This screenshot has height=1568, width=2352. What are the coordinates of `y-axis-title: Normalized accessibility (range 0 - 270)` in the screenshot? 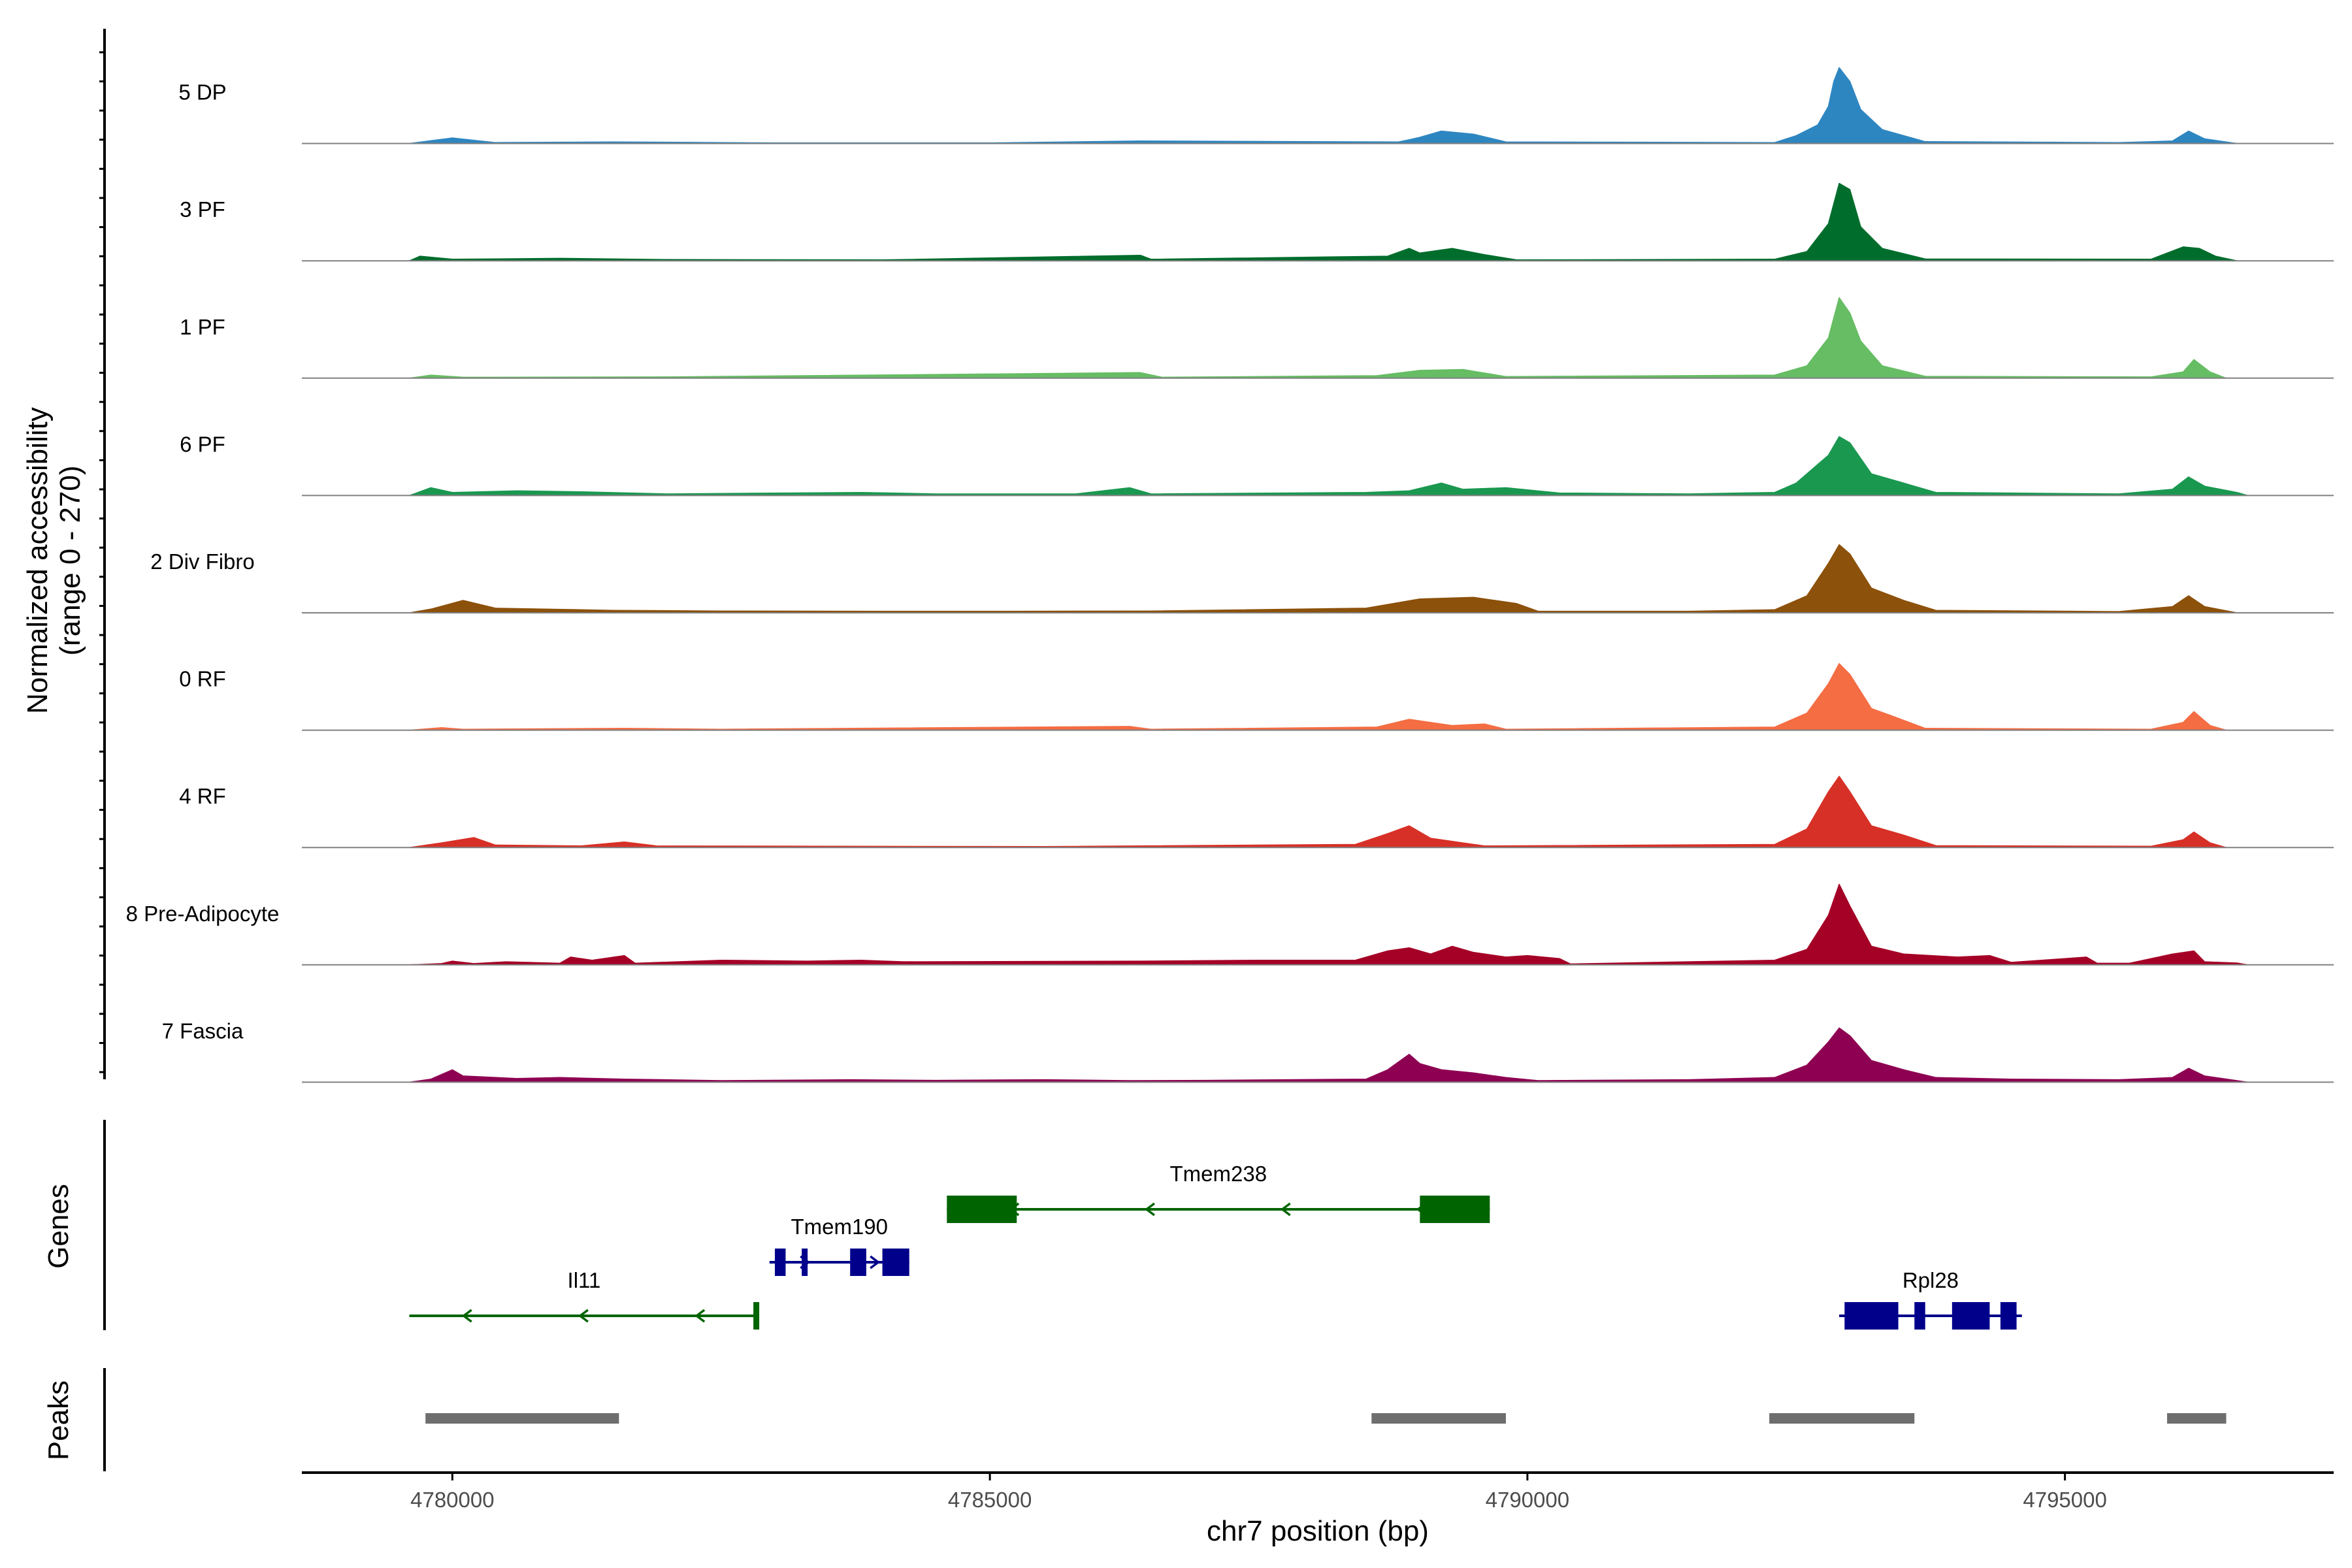 It's located at (54, 560).